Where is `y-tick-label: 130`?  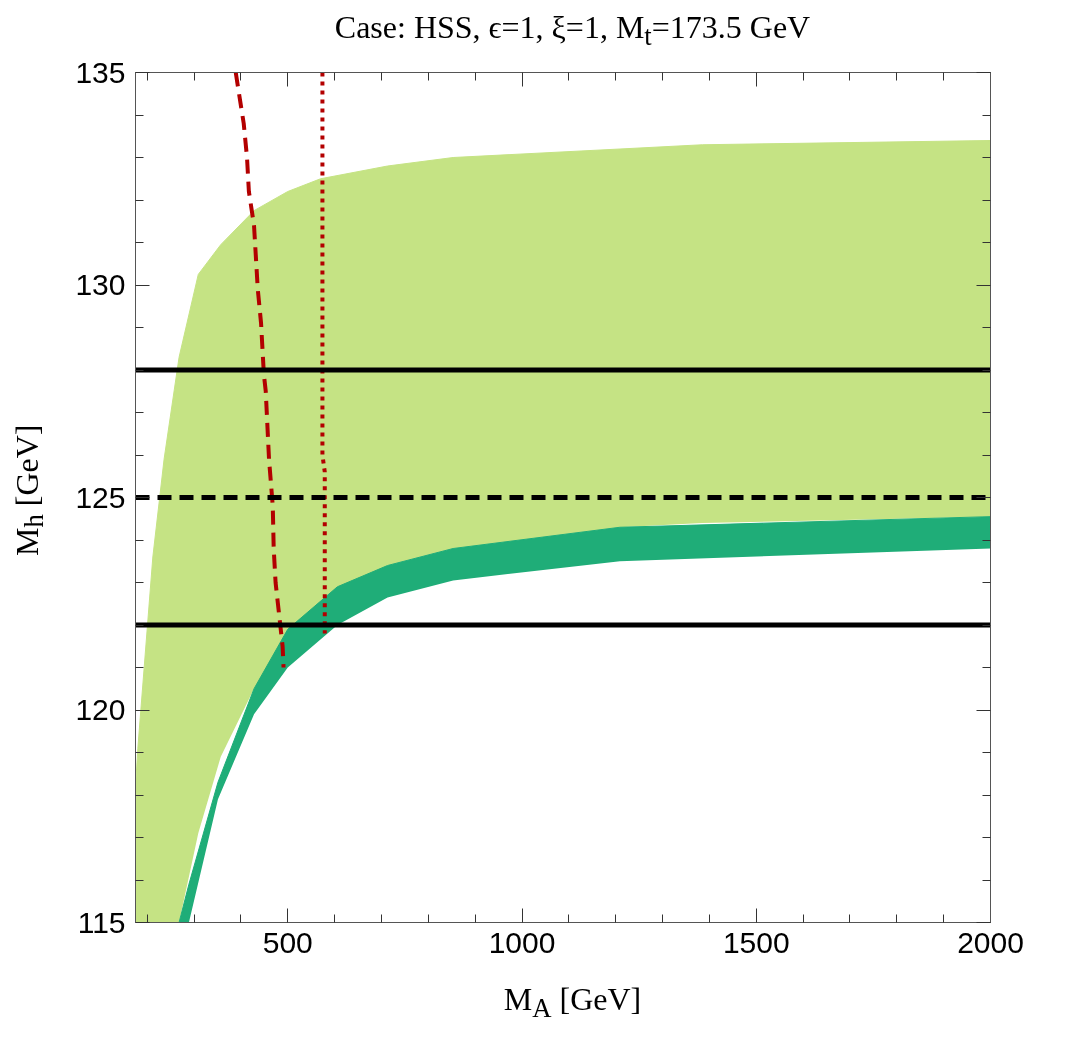 y-tick-label: 130 is located at coordinates (100, 284).